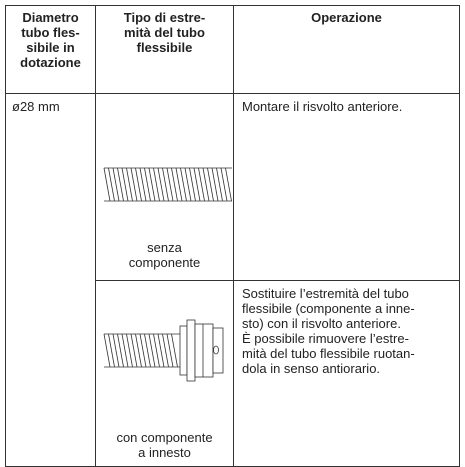 This screenshot has width=465, height=467. What do you see at coordinates (164, 247) in the screenshot?
I see `text-line: senza` at bounding box center [164, 247].